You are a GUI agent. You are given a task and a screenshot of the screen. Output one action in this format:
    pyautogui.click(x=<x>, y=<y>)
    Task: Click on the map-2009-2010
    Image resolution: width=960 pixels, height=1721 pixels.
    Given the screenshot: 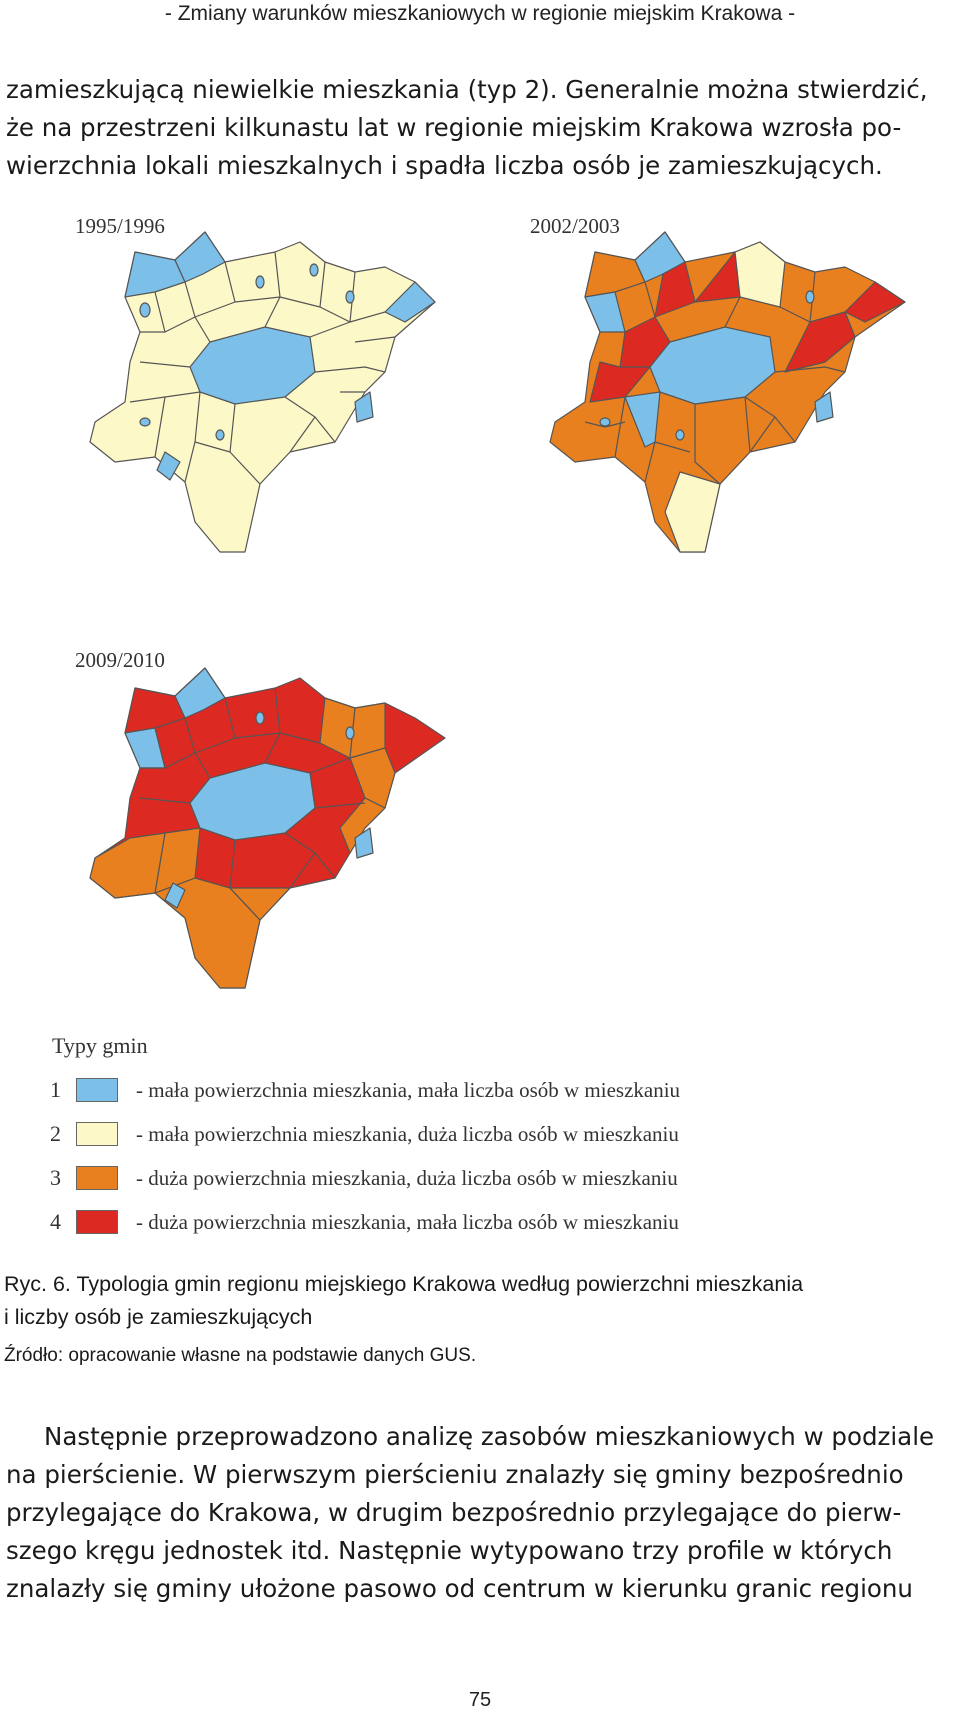 What is the action you would take?
    pyautogui.click(x=267, y=828)
    